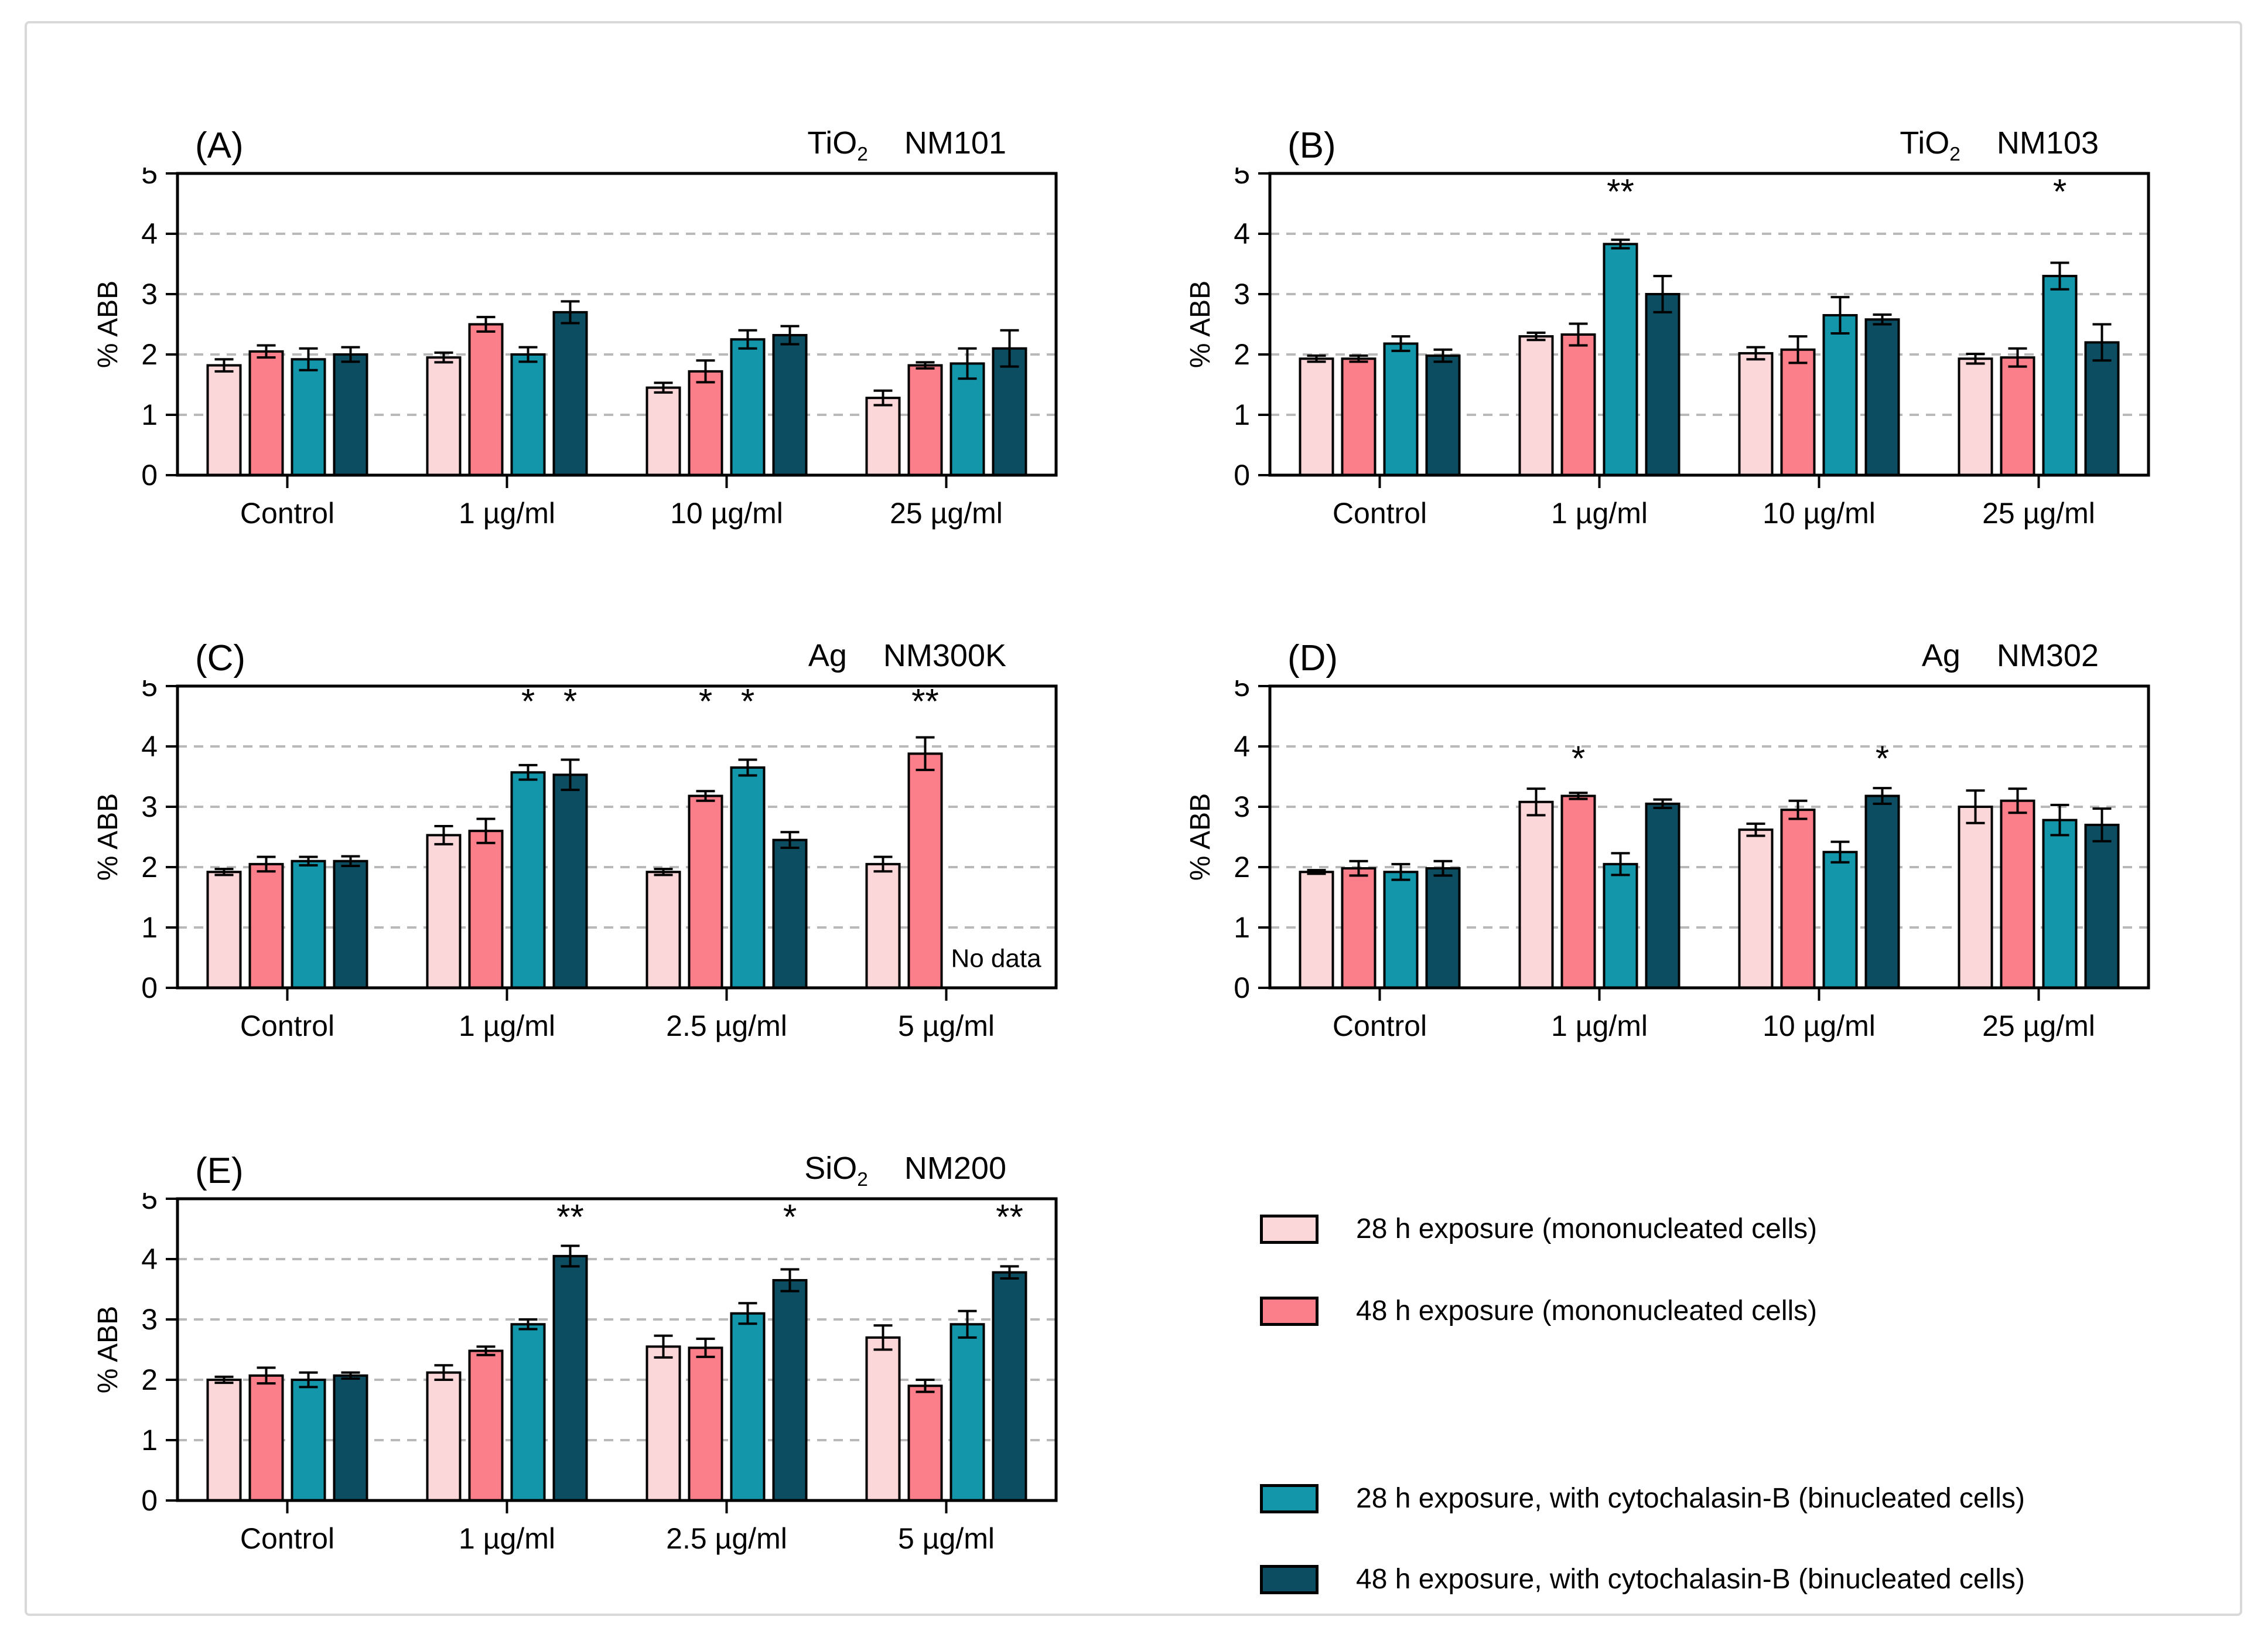  Describe the element at coordinates (955, 1168) in the screenshot. I see `material-code: NM200` at that location.